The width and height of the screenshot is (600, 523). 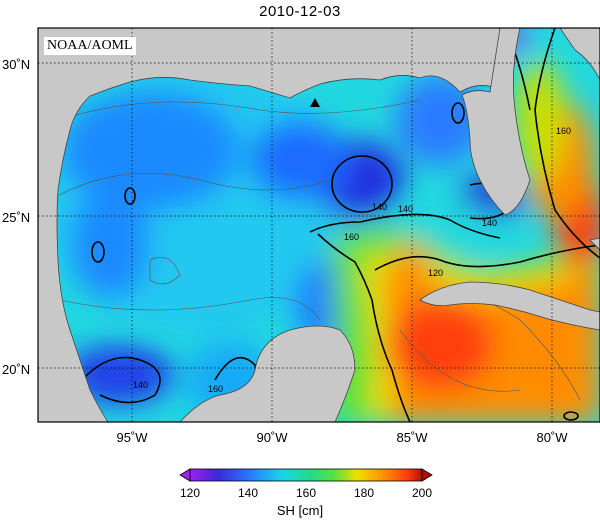 I want to click on lat-label-25n: 25˚N, so click(x=16, y=217).